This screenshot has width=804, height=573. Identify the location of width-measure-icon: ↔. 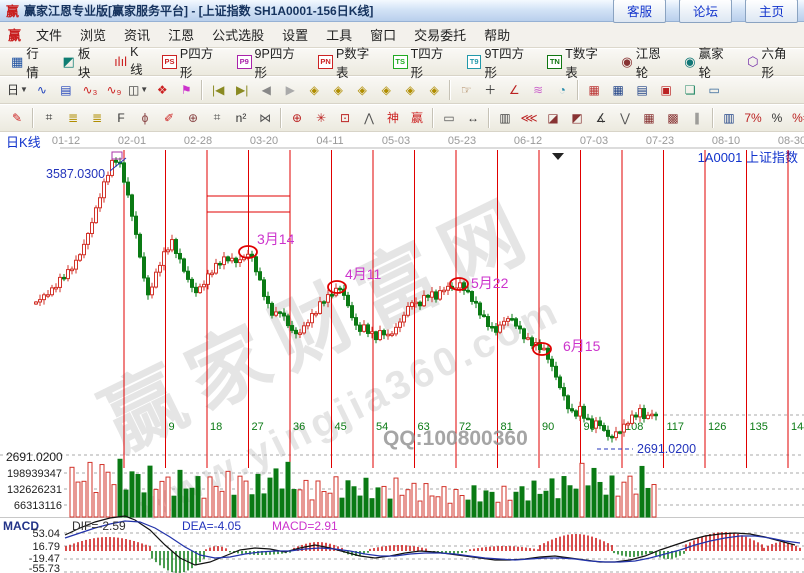
(473, 117).